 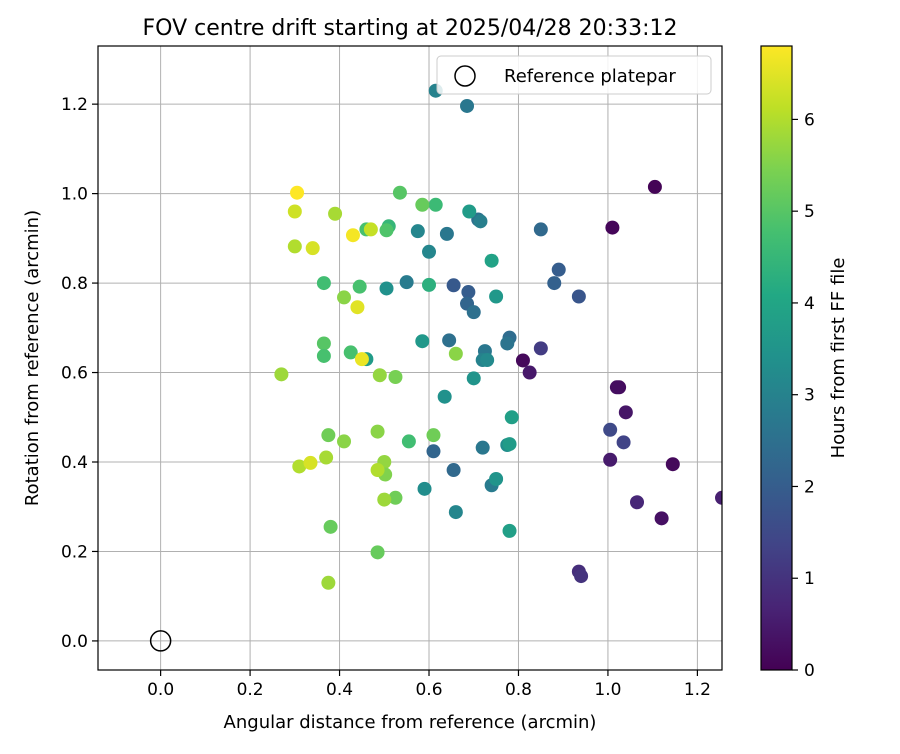 I want to click on colorbar-frame, so click(x=776, y=358).